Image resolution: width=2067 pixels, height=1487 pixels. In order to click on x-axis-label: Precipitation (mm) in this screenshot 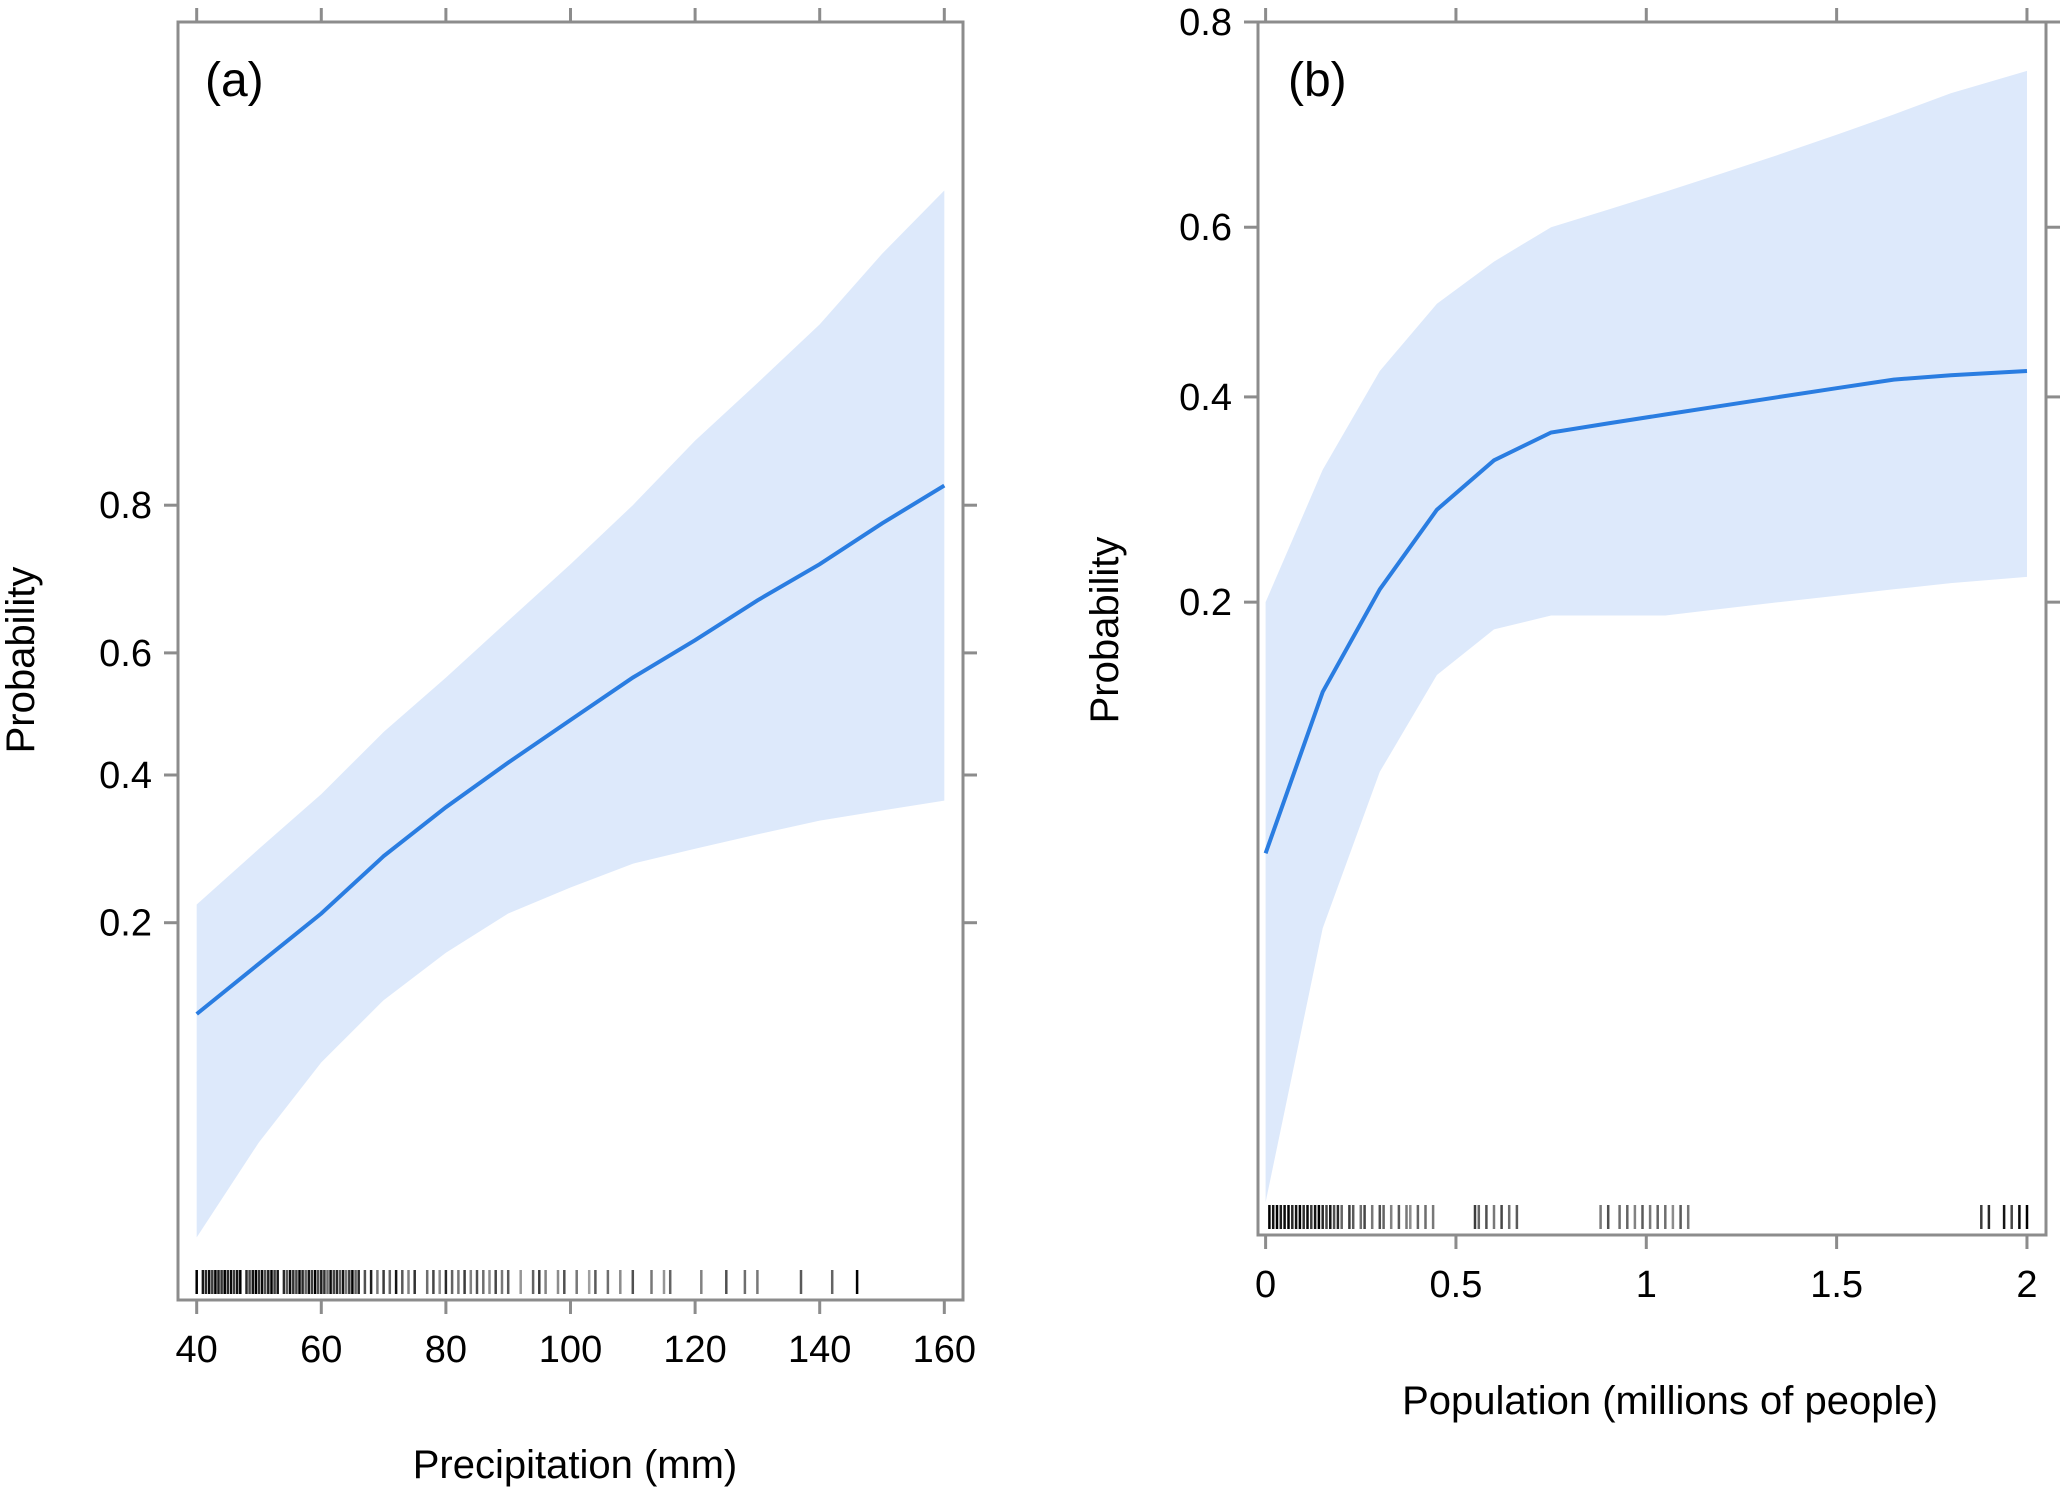, I will do `click(575, 1465)`.